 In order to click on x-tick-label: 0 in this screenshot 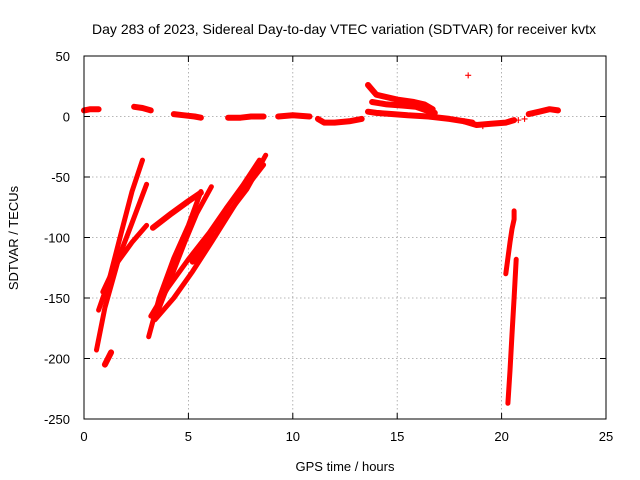, I will do `click(83, 436)`.